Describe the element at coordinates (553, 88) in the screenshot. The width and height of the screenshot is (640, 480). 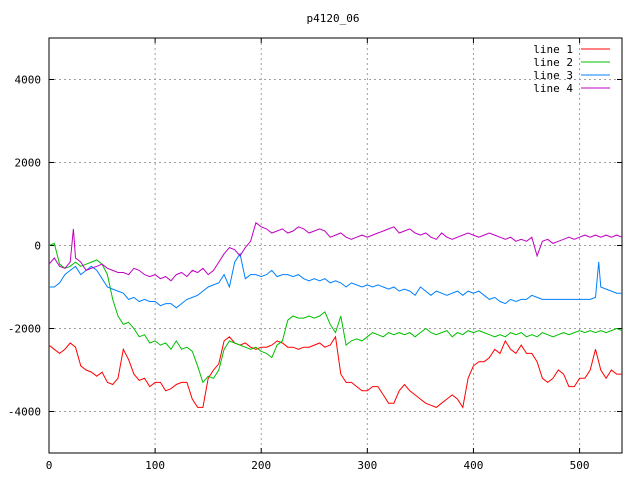
I see `legend-label: line 4` at that location.